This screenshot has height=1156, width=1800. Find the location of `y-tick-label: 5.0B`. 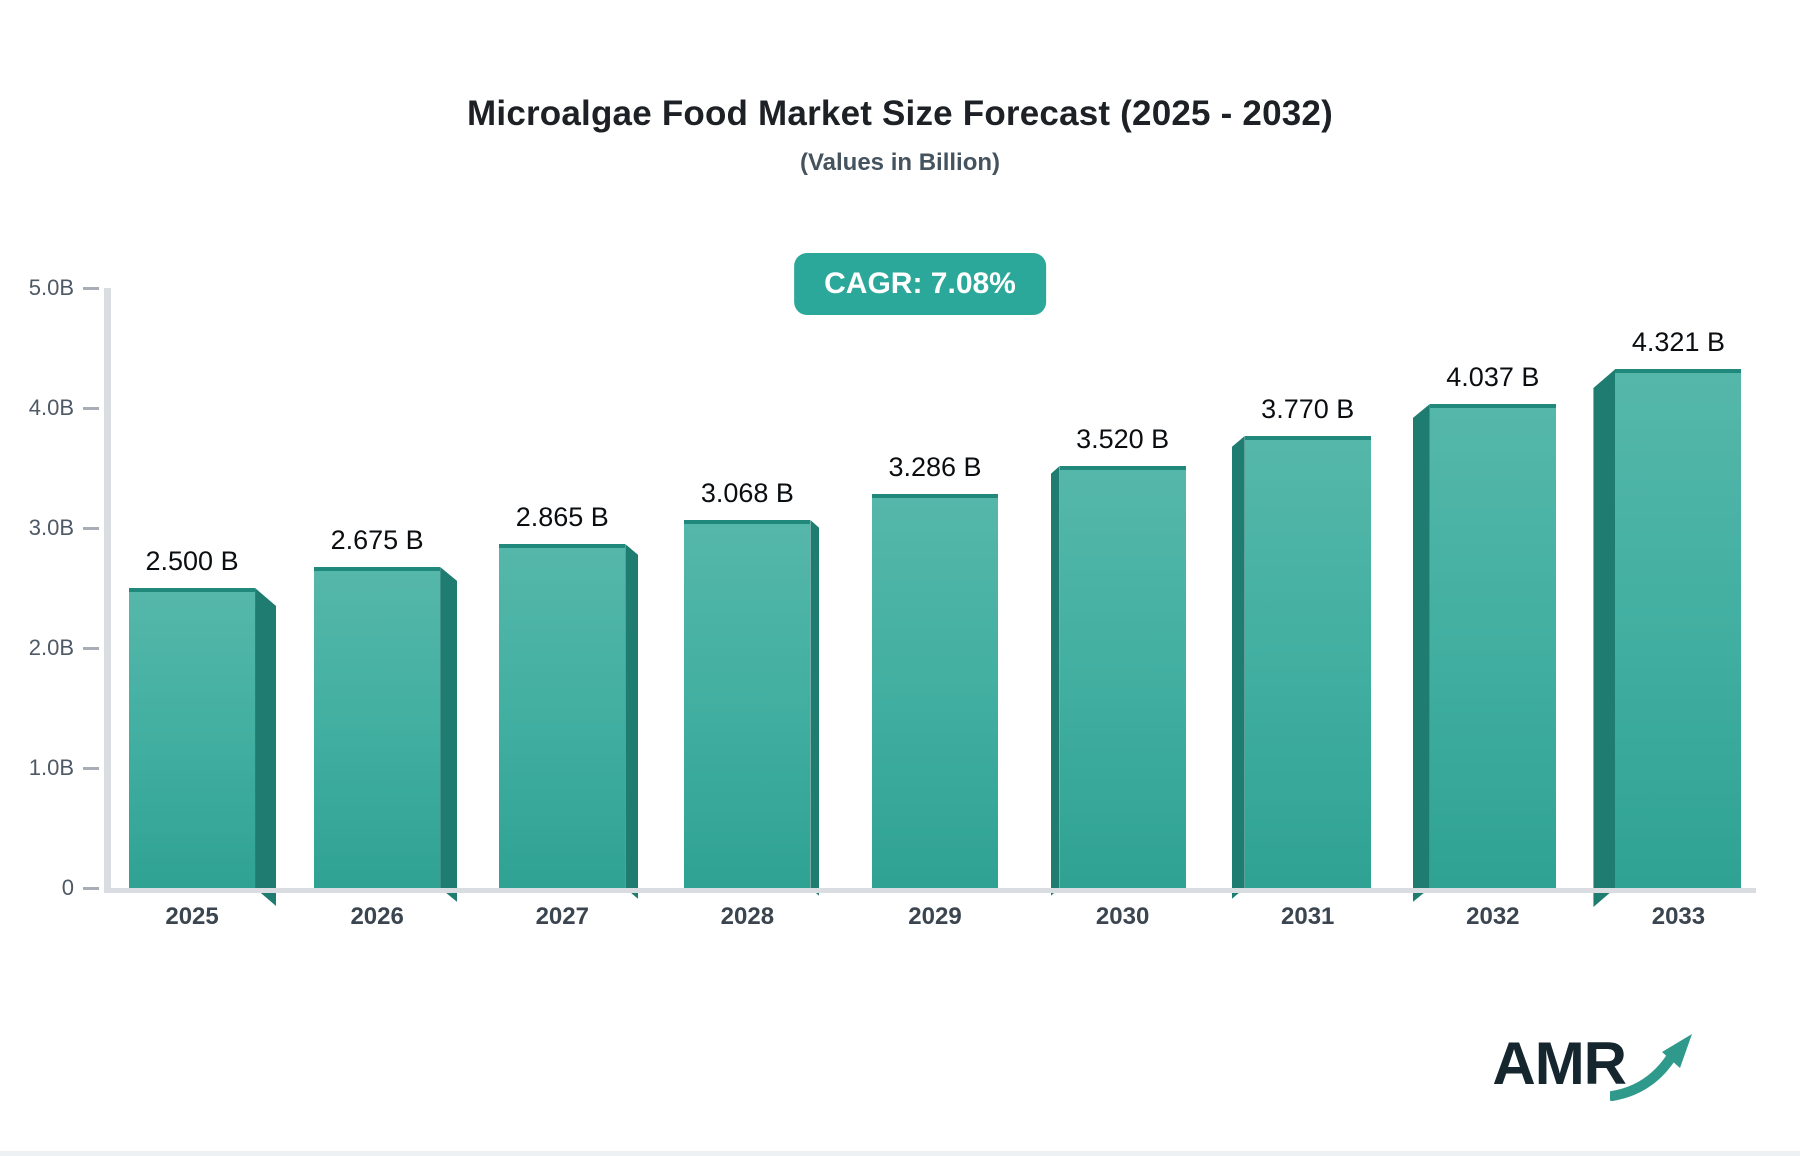

y-tick-label: 5.0B is located at coordinates (51, 287).